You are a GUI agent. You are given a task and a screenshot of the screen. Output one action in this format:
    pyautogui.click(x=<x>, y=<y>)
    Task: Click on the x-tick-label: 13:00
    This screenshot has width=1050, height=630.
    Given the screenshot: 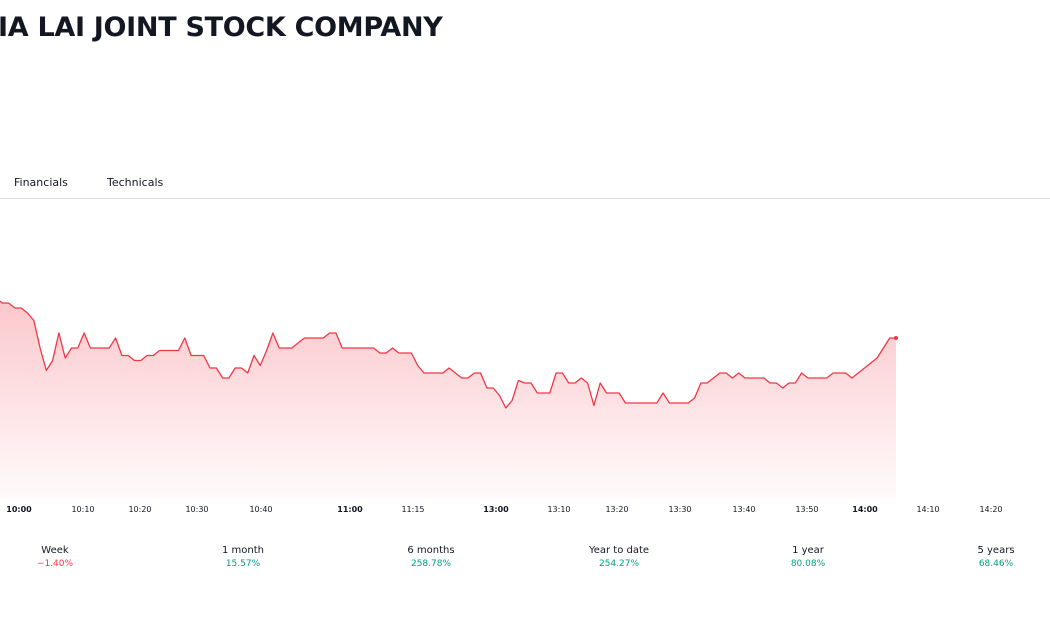 What is the action you would take?
    pyautogui.click(x=496, y=509)
    